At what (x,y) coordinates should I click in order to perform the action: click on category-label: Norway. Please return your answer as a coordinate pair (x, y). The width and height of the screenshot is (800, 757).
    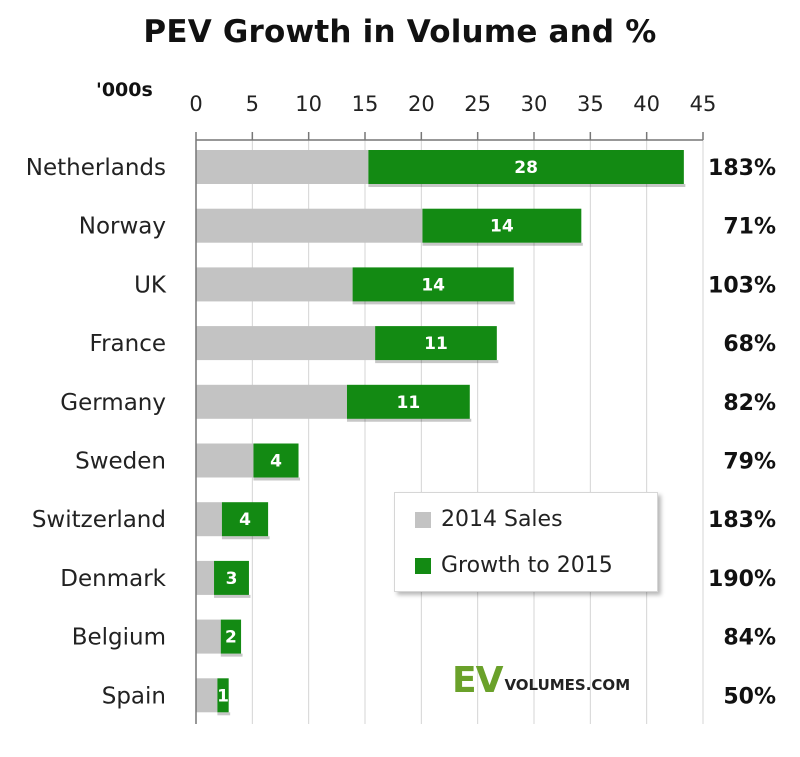
    Looking at the image, I should click on (122, 227).